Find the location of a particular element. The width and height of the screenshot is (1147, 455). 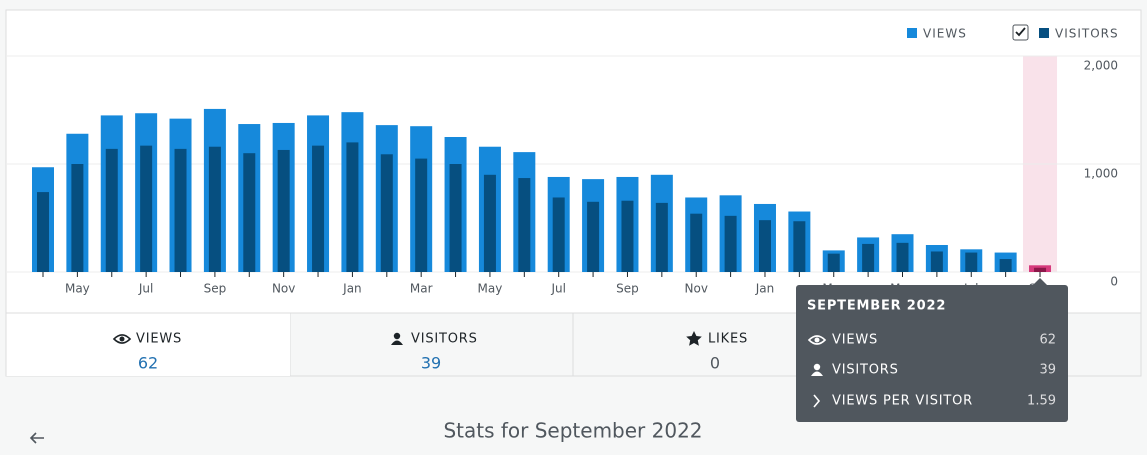

tab-label: VIEWS is located at coordinates (159, 339).